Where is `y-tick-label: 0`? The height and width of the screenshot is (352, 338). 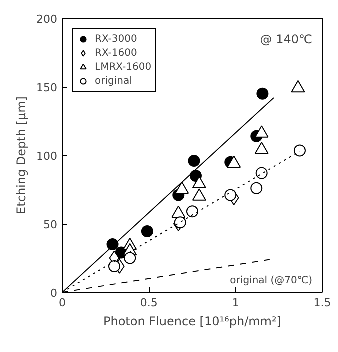
y-tick-label: 0 is located at coordinates (54, 293).